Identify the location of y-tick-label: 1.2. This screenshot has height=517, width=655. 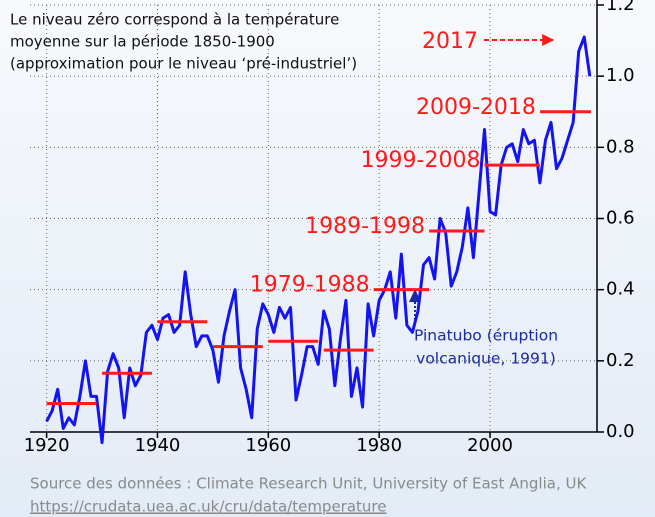
(620, 7).